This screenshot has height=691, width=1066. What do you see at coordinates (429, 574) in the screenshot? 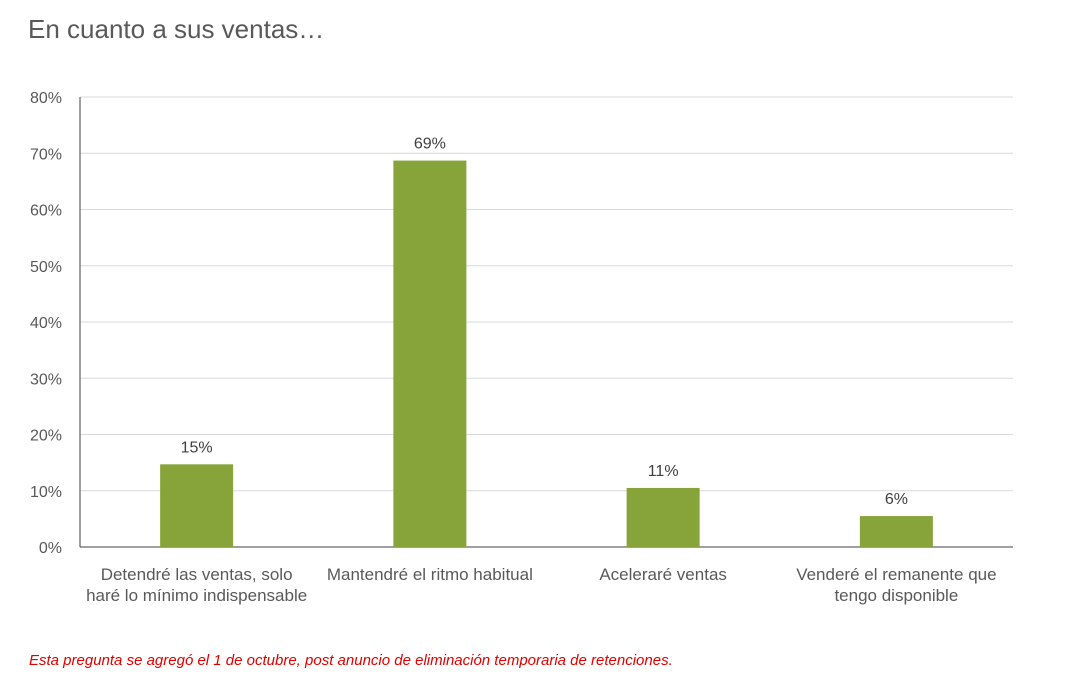
I see `x-category-label: Mantendré el ritmo habitual` at bounding box center [429, 574].